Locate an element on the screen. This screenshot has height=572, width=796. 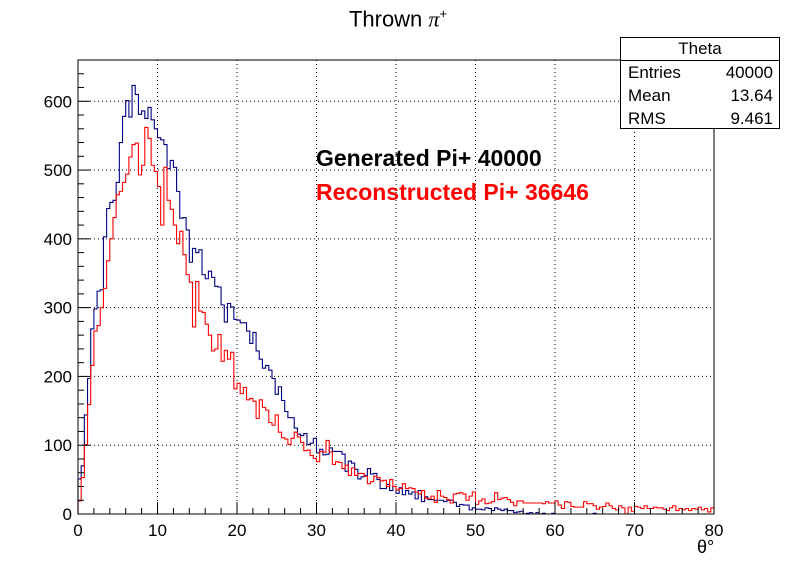
y-tick-label: 300 is located at coordinates (58, 308).